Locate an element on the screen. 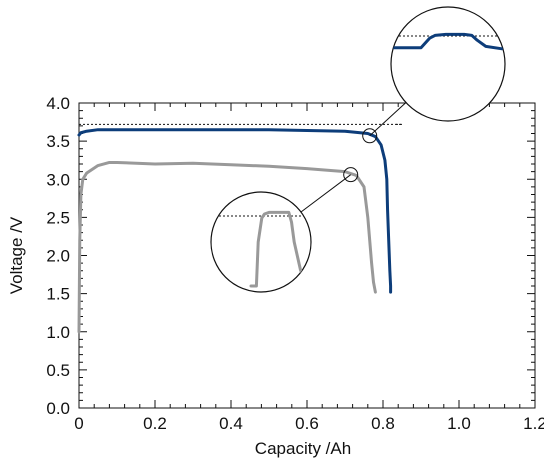 This screenshot has height=463, width=544. y-axis-title: Voltage /V is located at coordinates (16, 255).